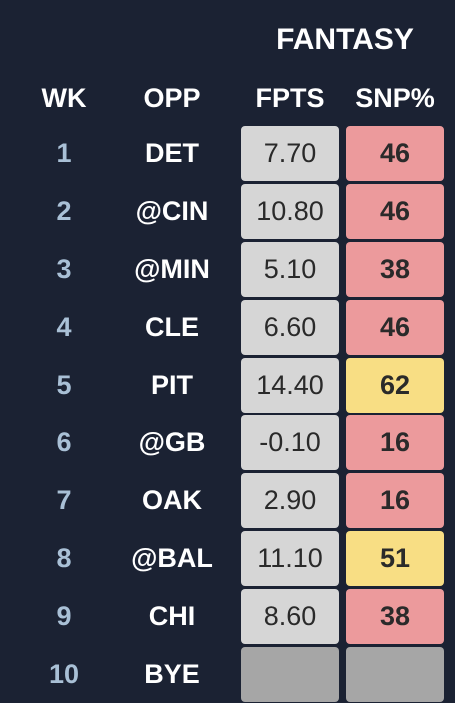 Image resolution: width=455 pixels, height=703 pixels. Describe the element at coordinates (64, 442) in the screenshot. I see `week-cell: 6` at that location.